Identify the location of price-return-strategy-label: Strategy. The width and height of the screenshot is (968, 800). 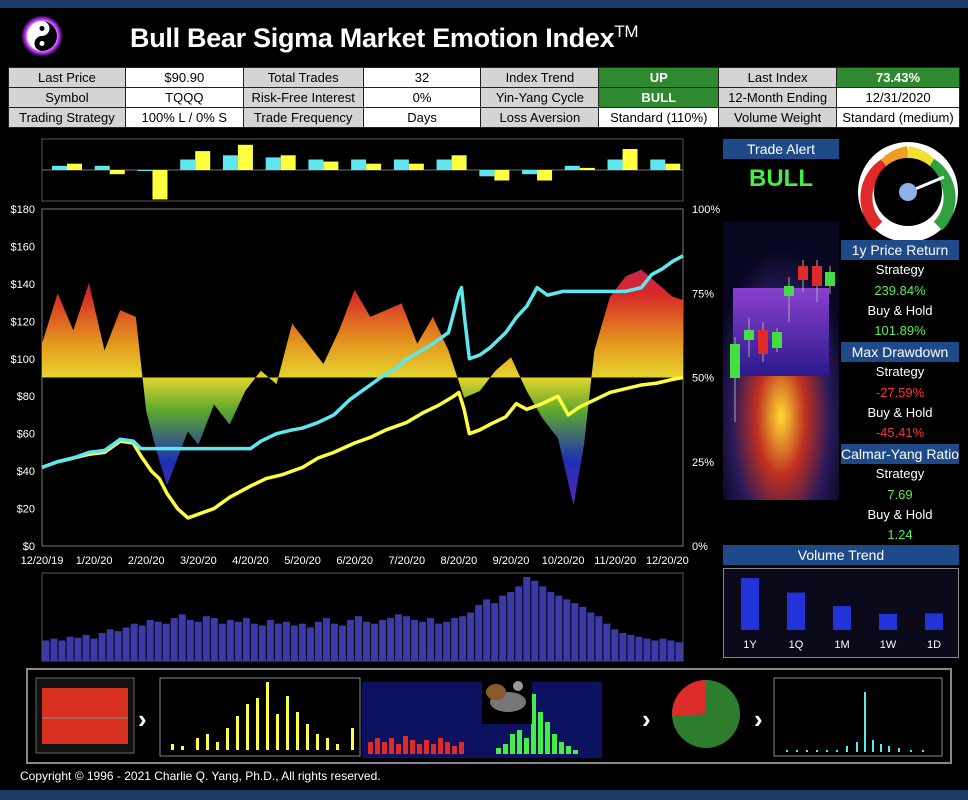
(900, 269).